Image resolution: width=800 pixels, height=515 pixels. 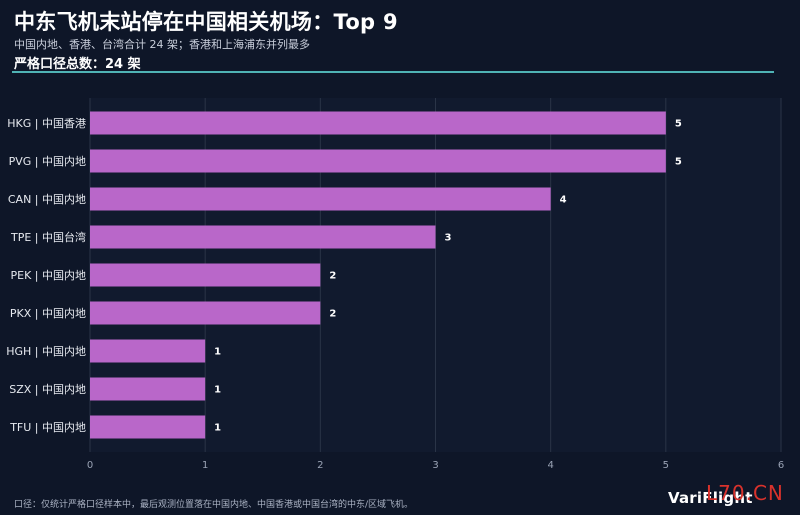 I want to click on brand-logo: VariFlight, so click(x=710, y=498).